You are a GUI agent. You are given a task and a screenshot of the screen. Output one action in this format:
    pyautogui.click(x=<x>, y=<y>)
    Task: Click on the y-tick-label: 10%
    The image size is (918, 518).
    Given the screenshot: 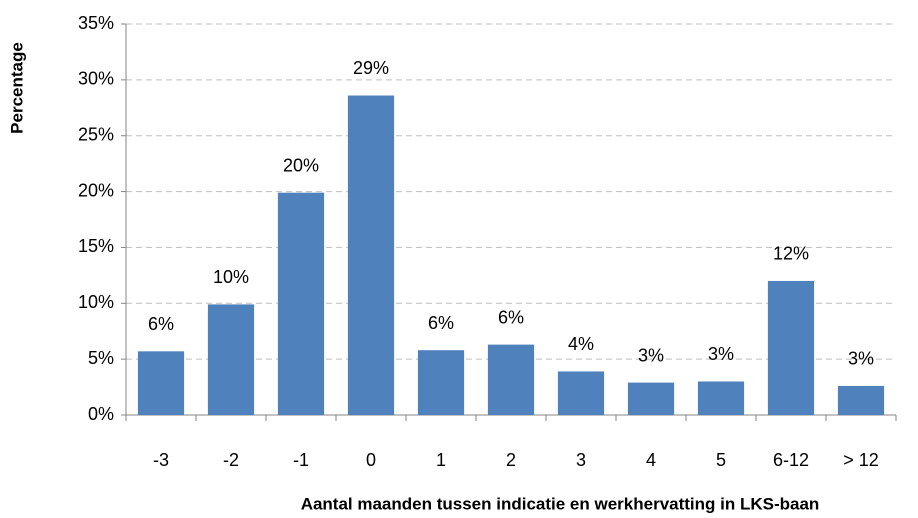 What is the action you would take?
    pyautogui.click(x=96, y=302)
    